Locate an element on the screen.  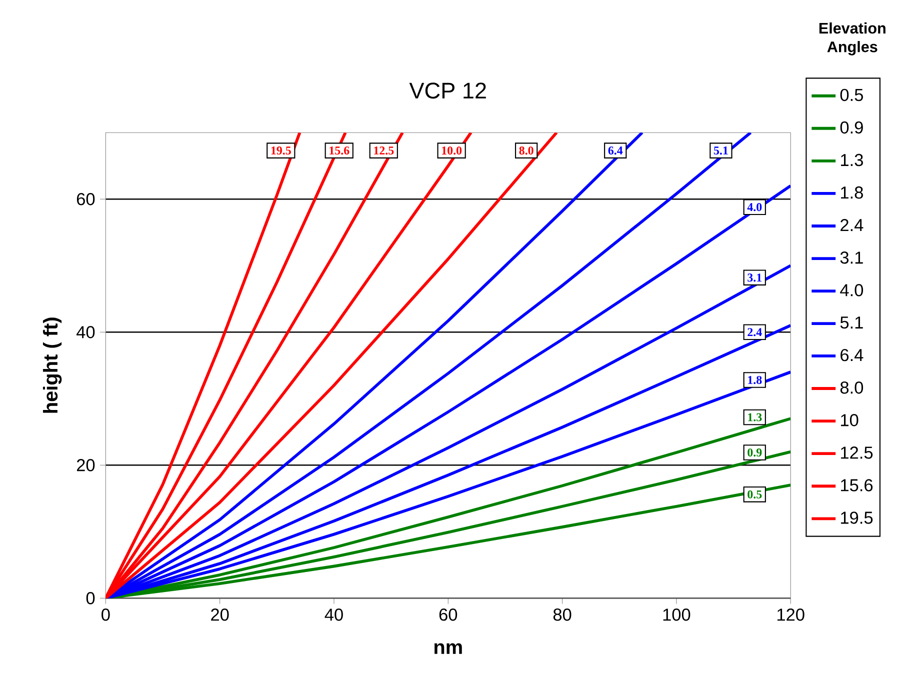
annotation: 0.9 is located at coordinates (755, 452).